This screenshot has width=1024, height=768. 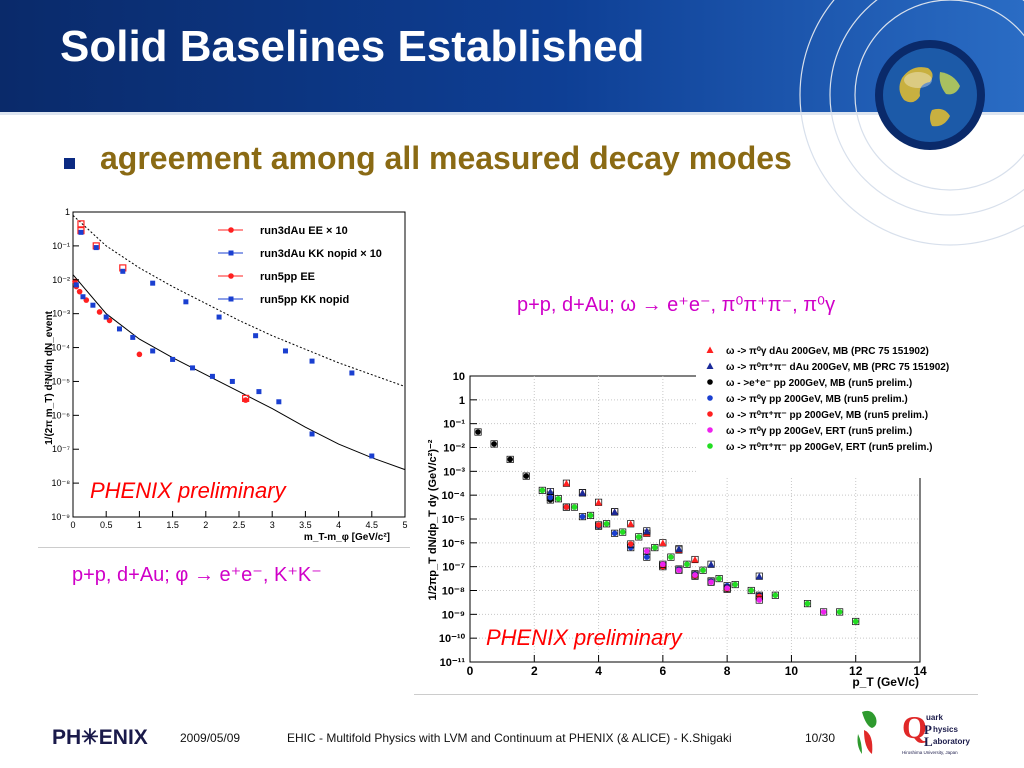 What do you see at coordinates (60, 348) in the screenshot?
I see `left-ytick-label-5: 10⁻⁴` at bounding box center [60, 348].